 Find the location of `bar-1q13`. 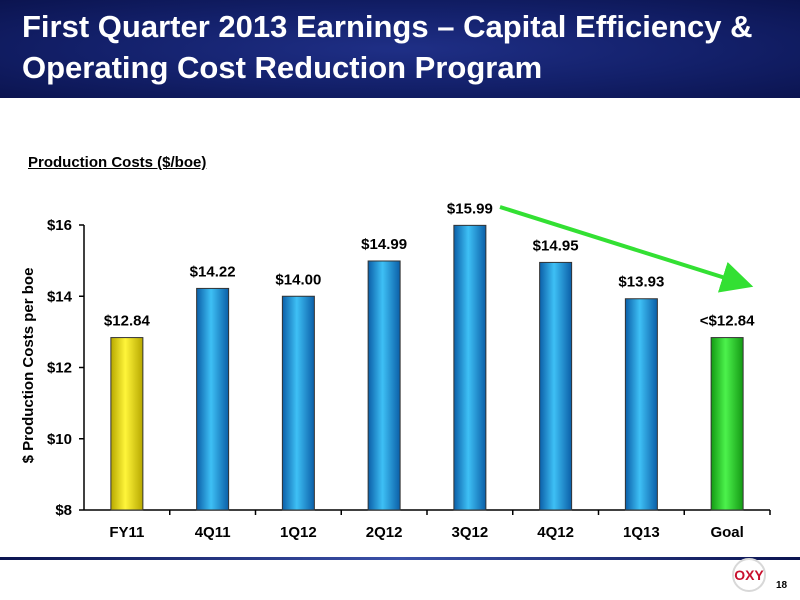

bar-1q13 is located at coordinates (641, 404).